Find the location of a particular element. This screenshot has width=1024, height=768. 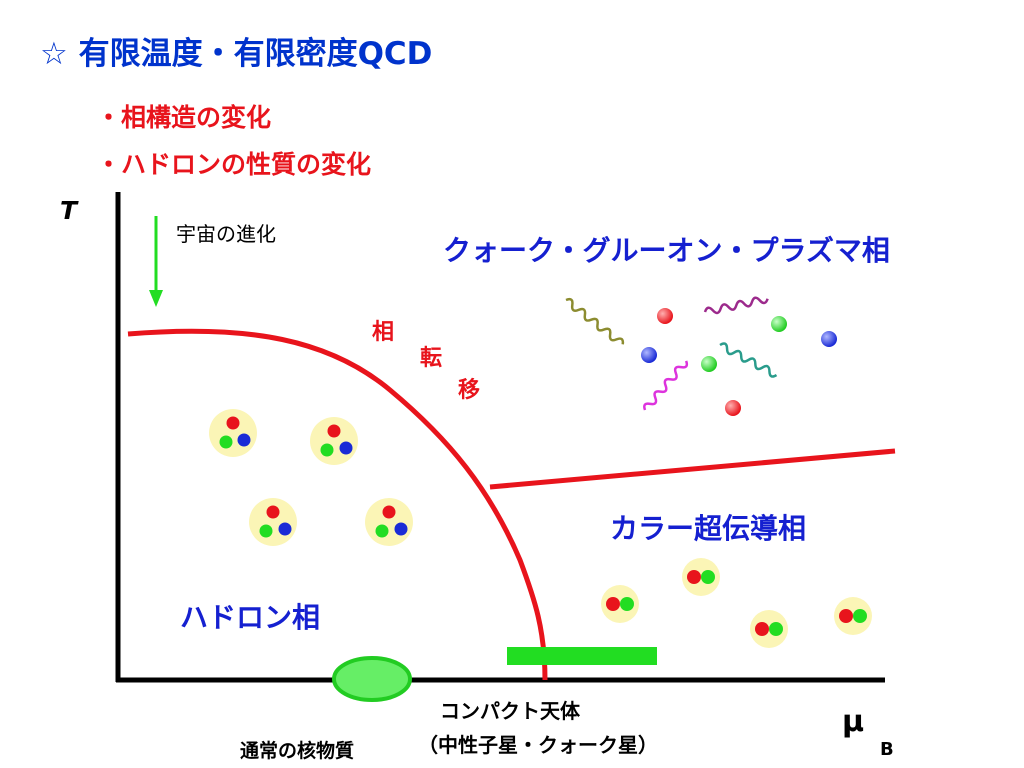

x-axis-label: μ is located at coordinates (853, 721).